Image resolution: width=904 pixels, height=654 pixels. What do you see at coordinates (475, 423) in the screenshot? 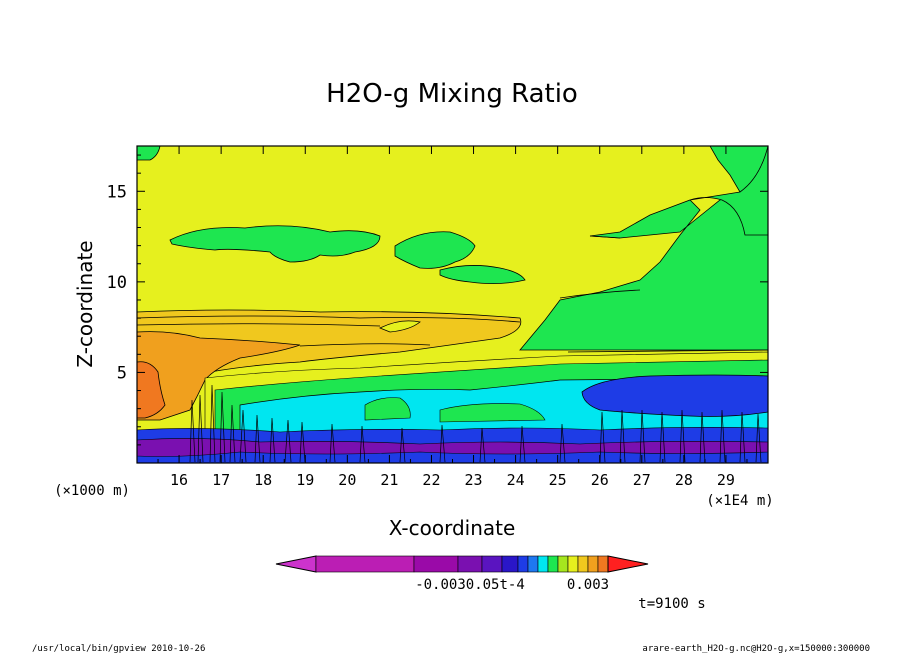
I see `convective-streaks` at bounding box center [475, 423].